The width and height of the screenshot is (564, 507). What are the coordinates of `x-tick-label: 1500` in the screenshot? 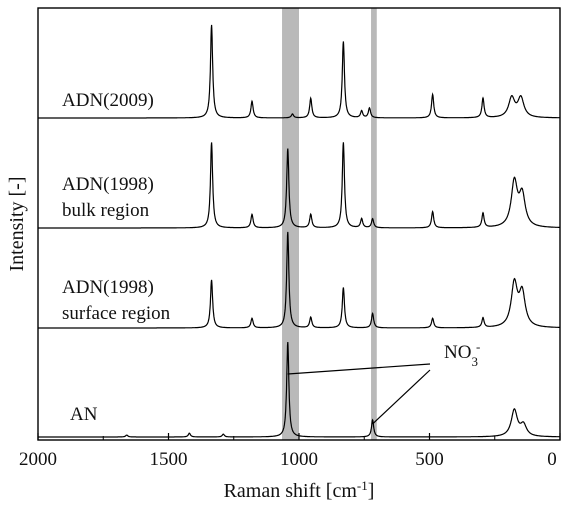 It's located at (169, 459).